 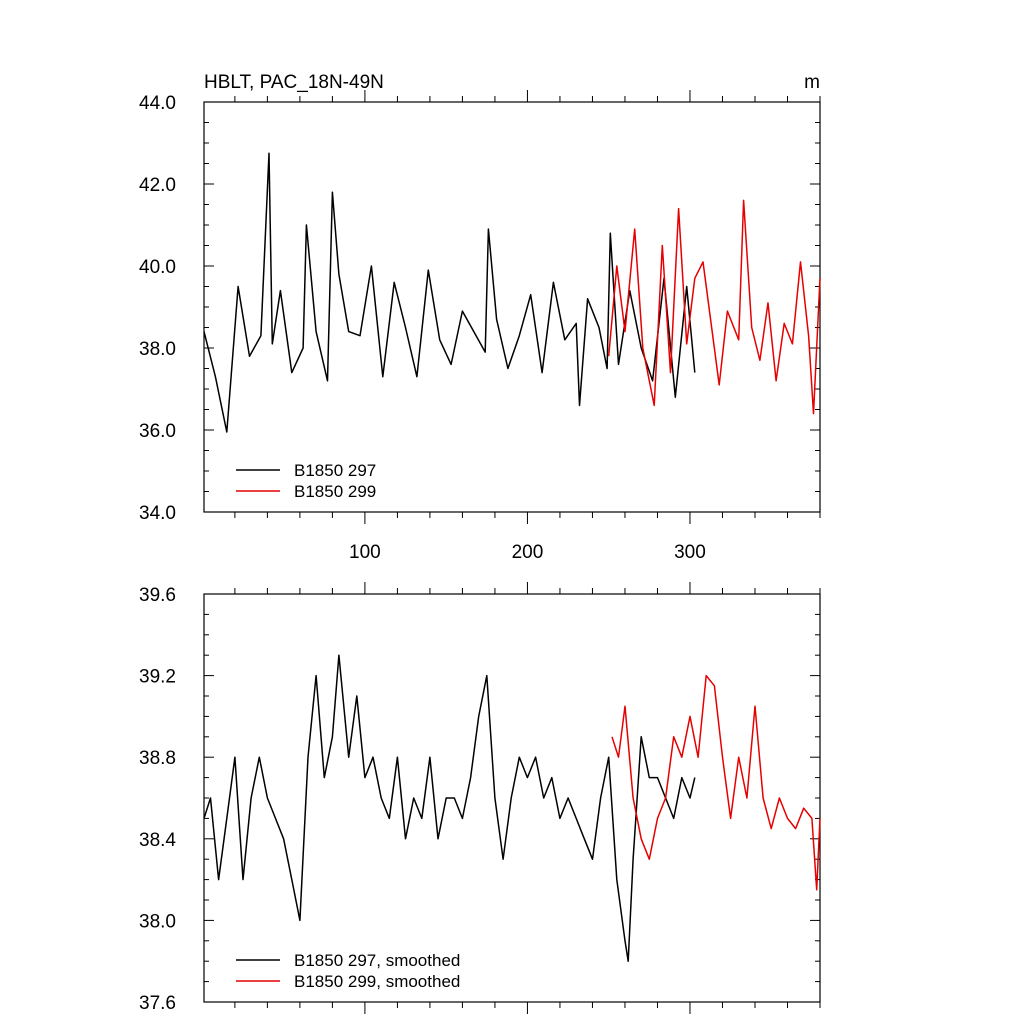 I want to click on units-label: m, so click(x=812, y=82).